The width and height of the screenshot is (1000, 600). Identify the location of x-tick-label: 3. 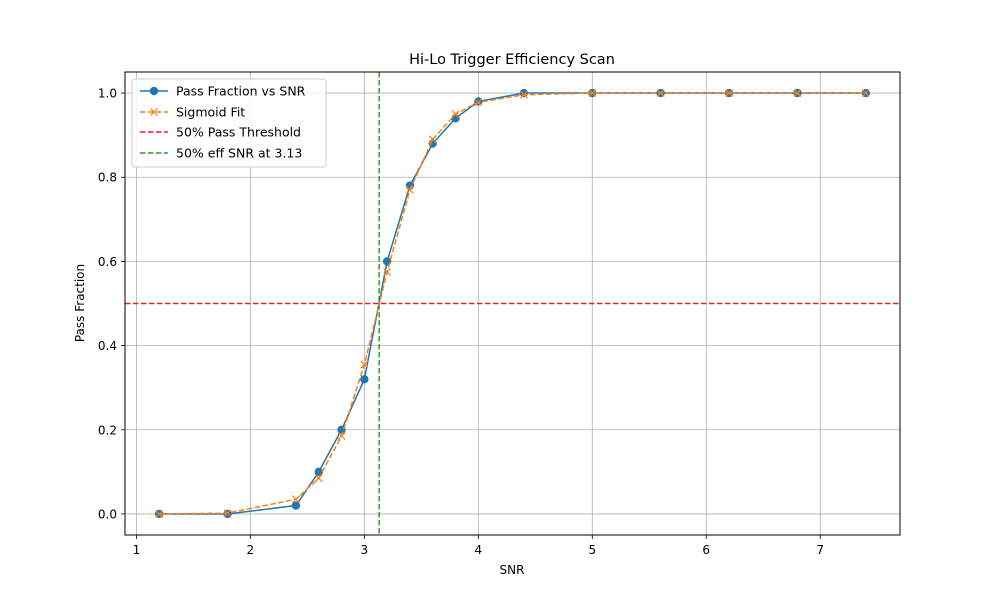
(365, 550).